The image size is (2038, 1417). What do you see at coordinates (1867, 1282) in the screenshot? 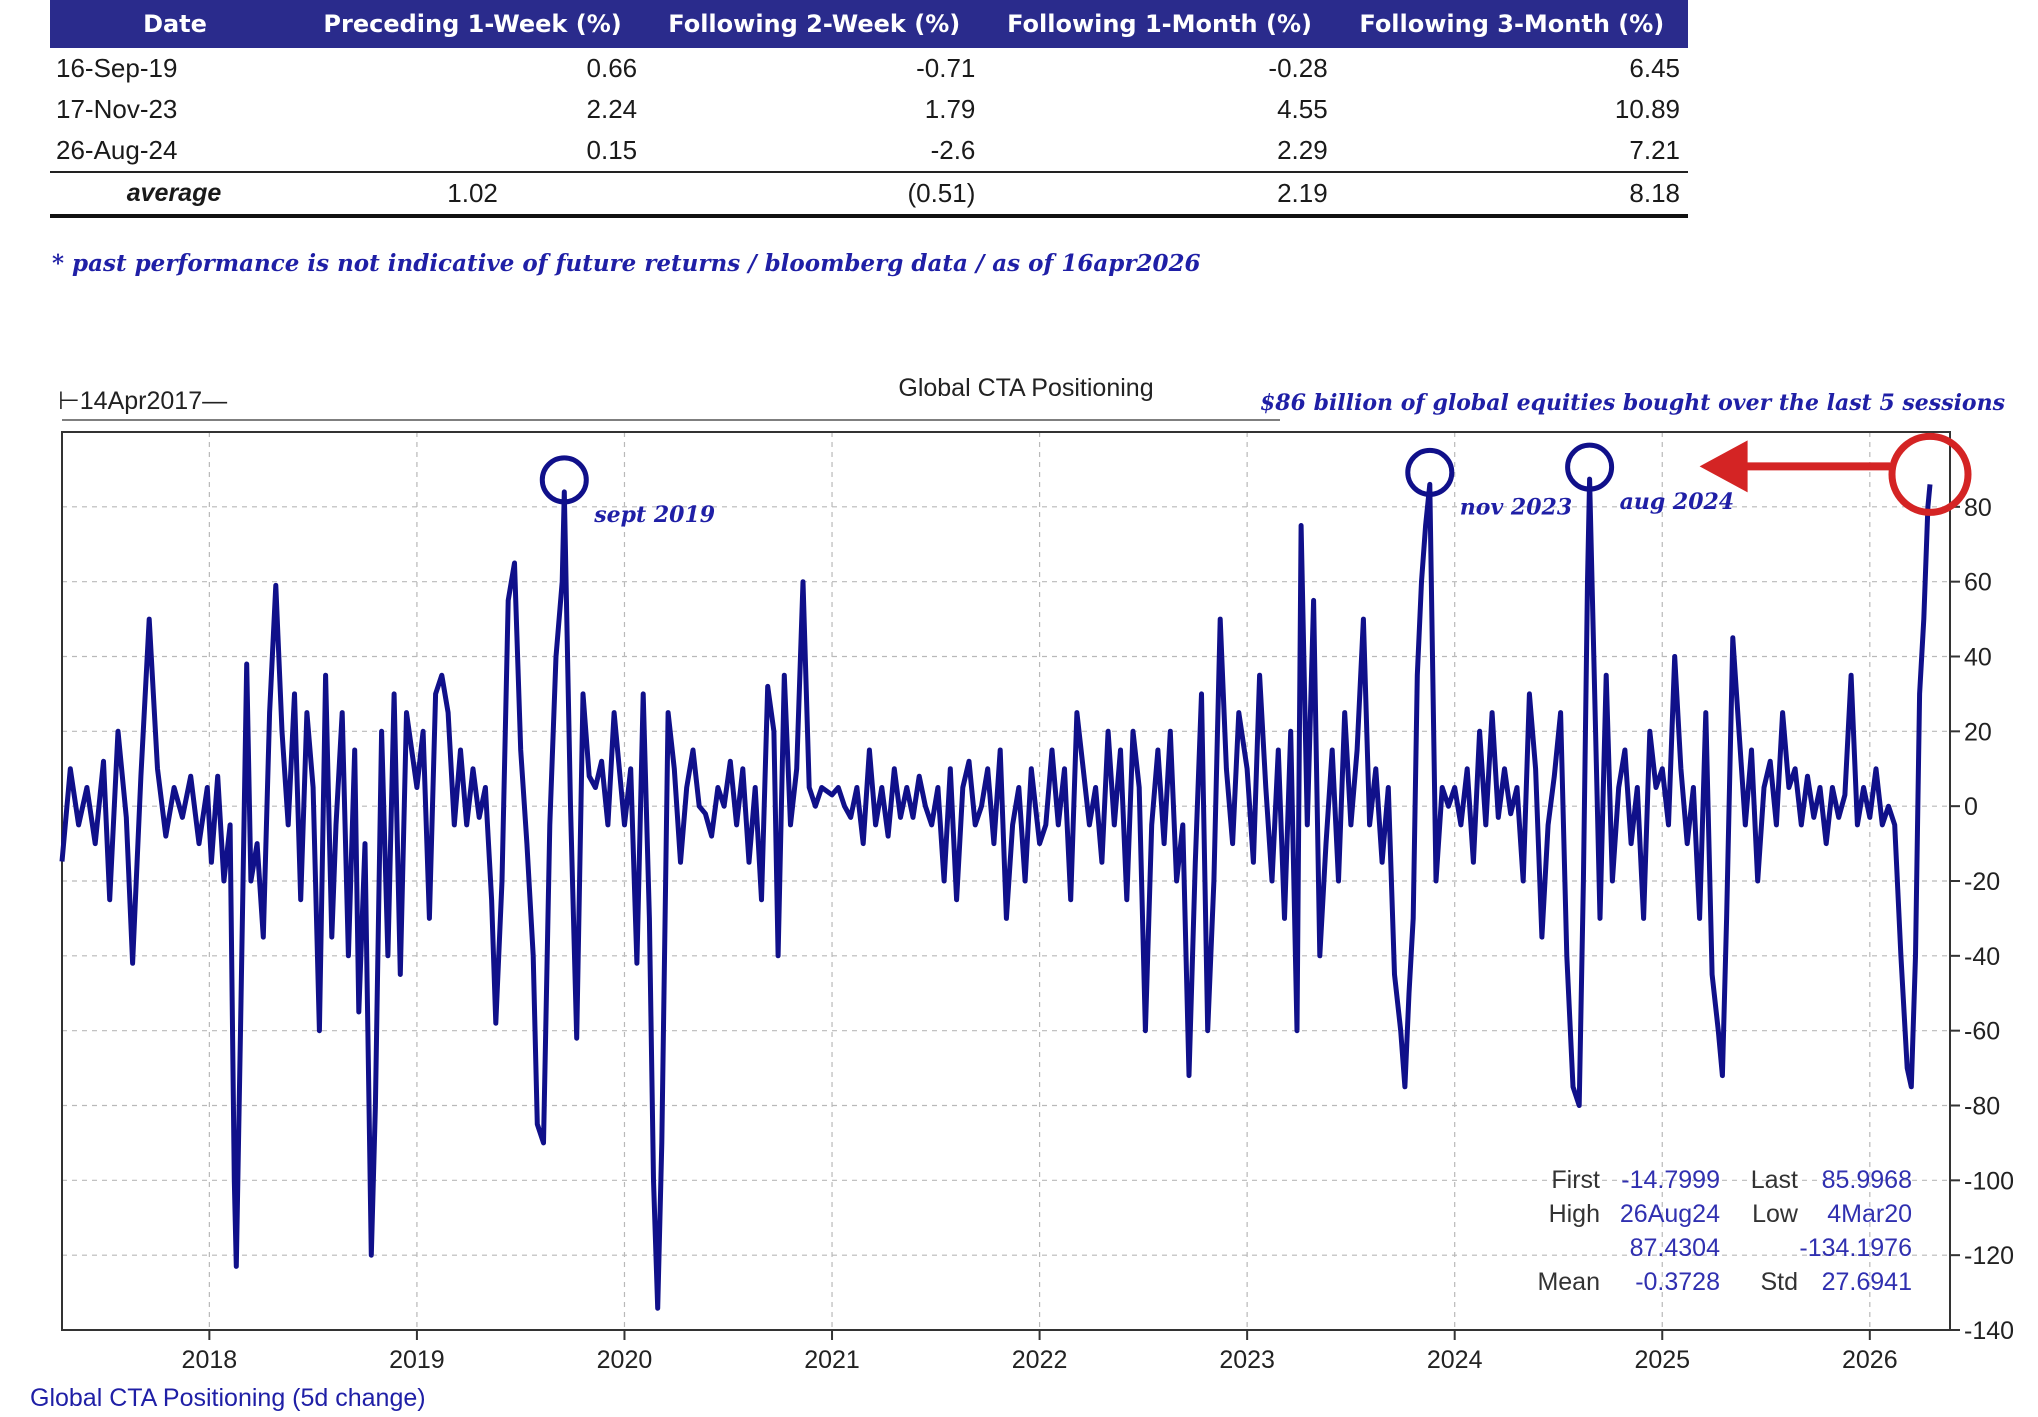
I see `stat-std-value: 27.6941` at bounding box center [1867, 1282].